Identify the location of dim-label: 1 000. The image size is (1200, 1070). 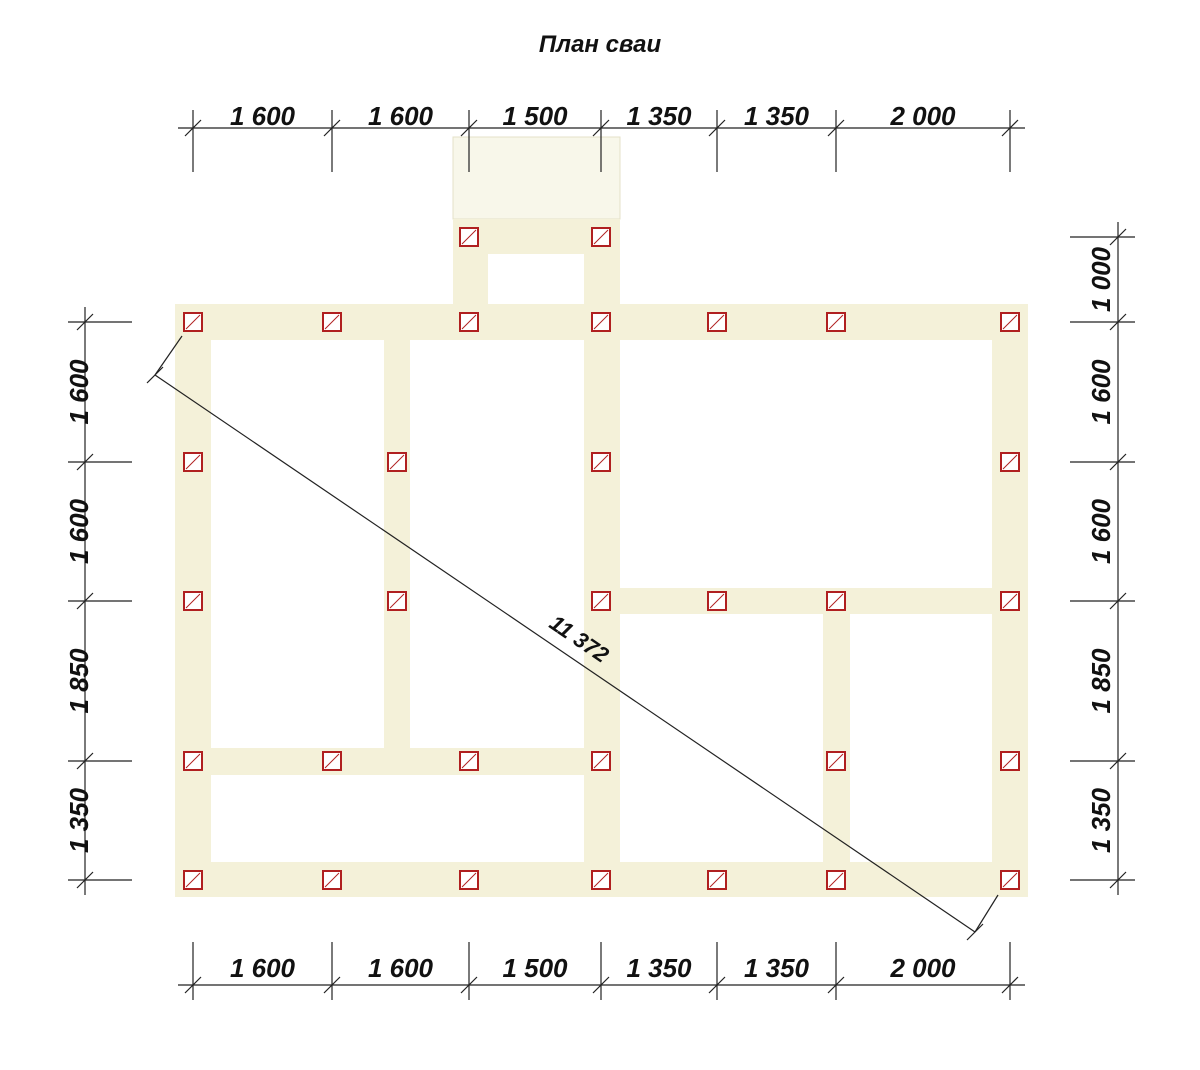
(1101, 279).